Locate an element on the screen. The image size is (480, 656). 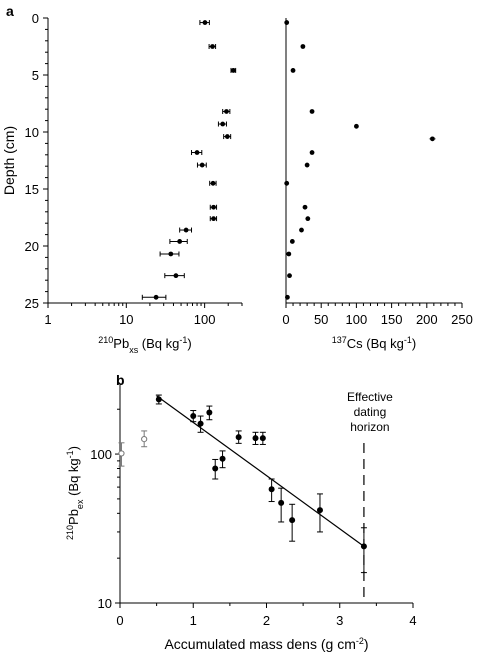
y-tick-label: 0 is located at coordinates (35, 18).